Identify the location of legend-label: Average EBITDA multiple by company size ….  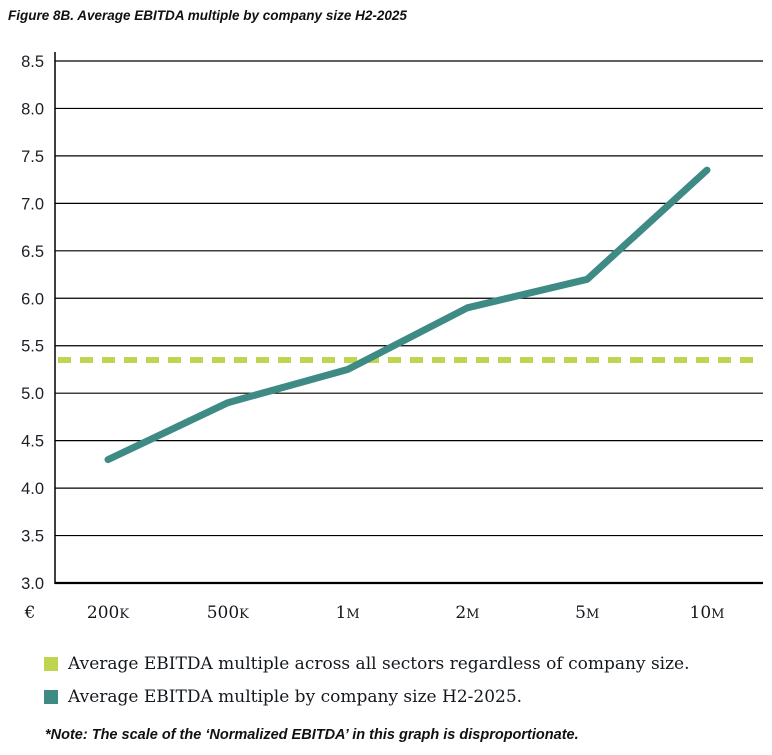
(295, 697).